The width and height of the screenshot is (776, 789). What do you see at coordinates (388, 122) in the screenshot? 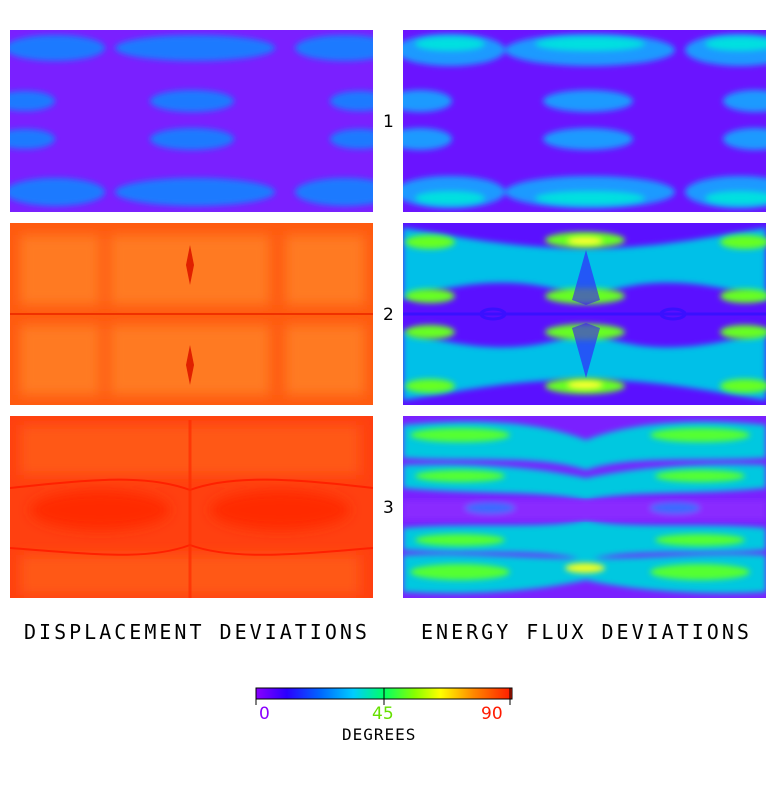
I see `row-label-1: 1` at bounding box center [388, 122].